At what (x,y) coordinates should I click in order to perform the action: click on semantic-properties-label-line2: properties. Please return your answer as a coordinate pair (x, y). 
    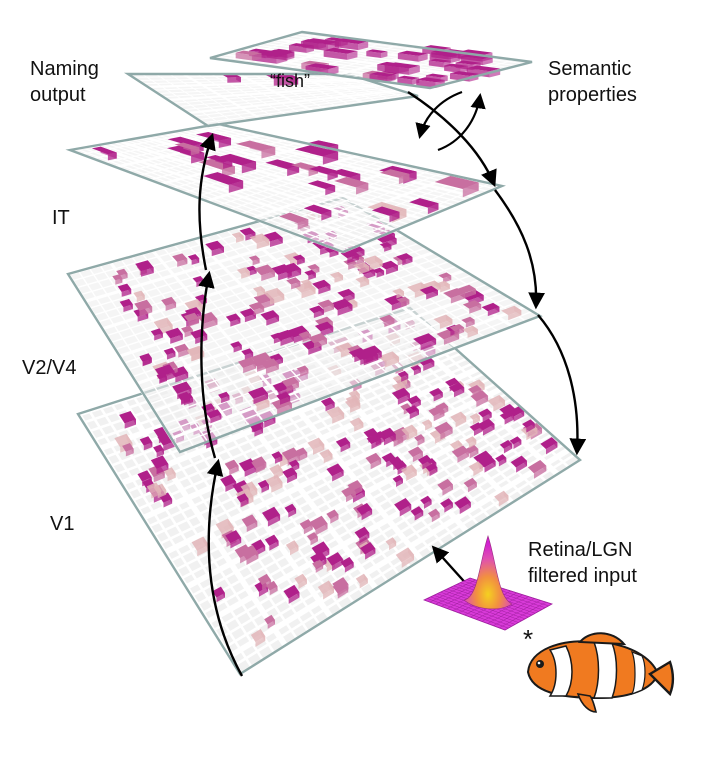
    Looking at the image, I should click on (592, 95).